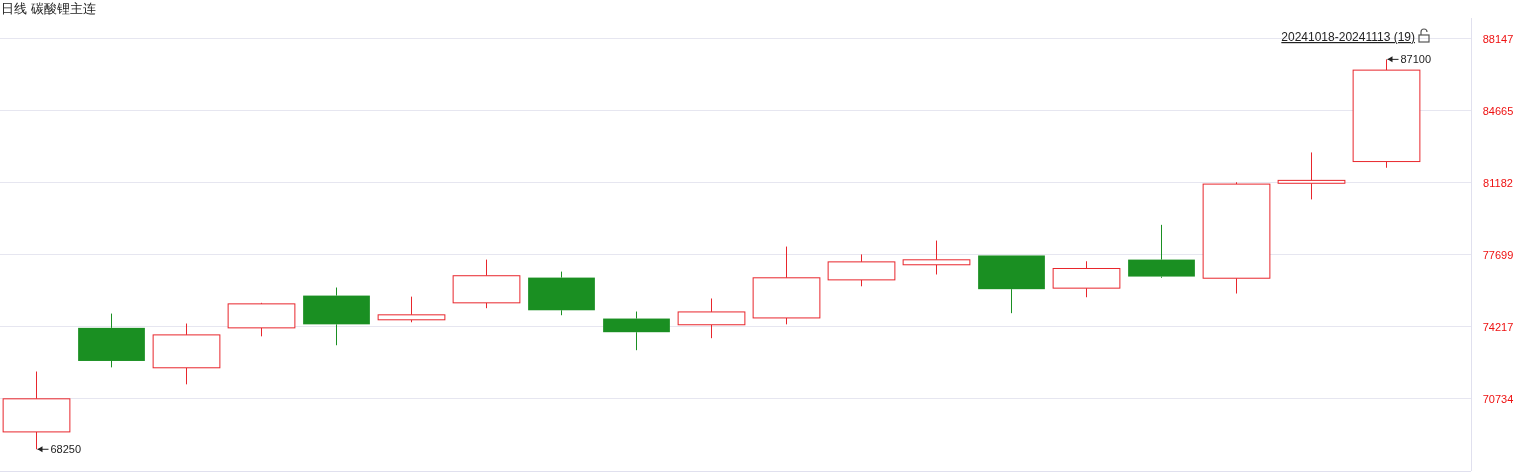 Image resolution: width=1527 pixels, height=473 pixels. What do you see at coordinates (1498, 254) in the screenshot?
I see `y-tick-label: 77699` at bounding box center [1498, 254].